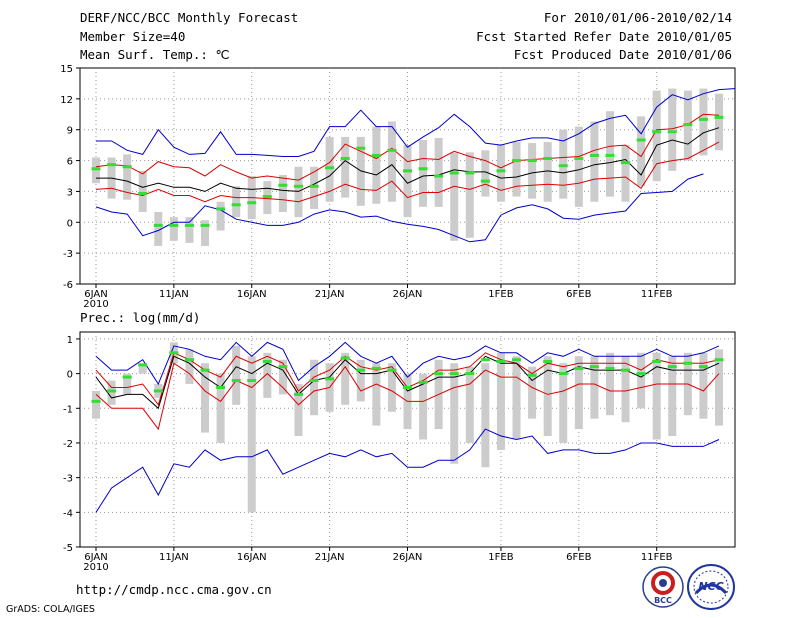 Image resolution: width=800 pixels, height=618 pixels. What do you see at coordinates (68, 444) in the screenshot?
I see `prec-ytick-label: -2` at bounding box center [68, 444].